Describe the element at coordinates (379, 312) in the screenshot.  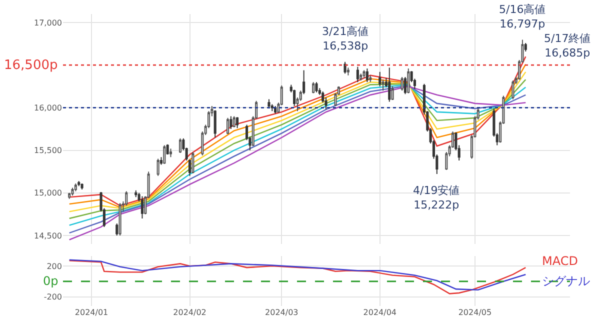
I see `x-tick-label: 2024/04` at that location.